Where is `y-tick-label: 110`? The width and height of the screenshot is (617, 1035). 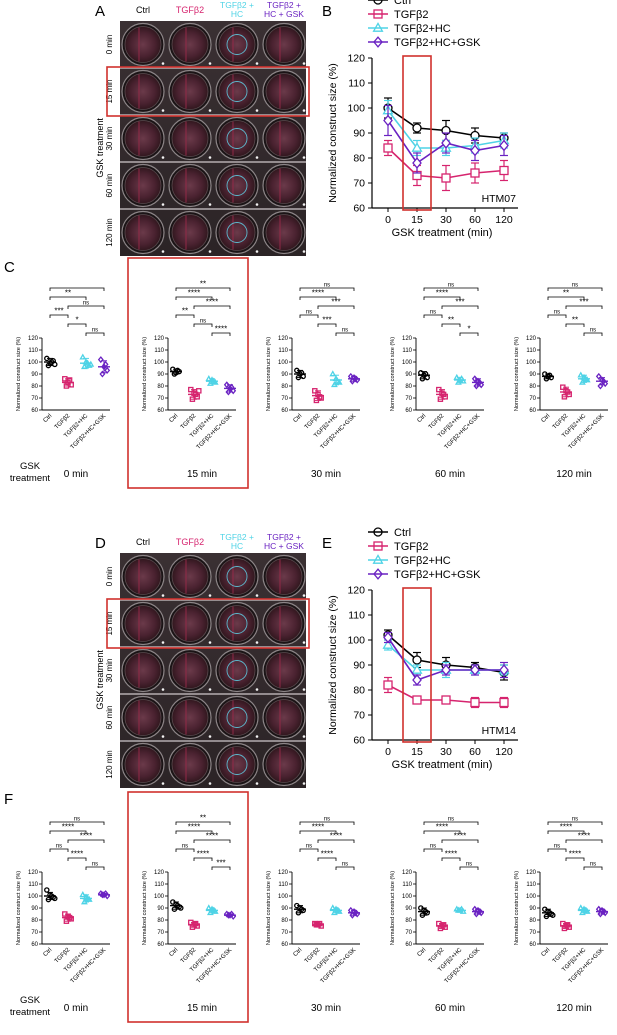
y-tick-label: 110 is located at coordinates (356, 616).